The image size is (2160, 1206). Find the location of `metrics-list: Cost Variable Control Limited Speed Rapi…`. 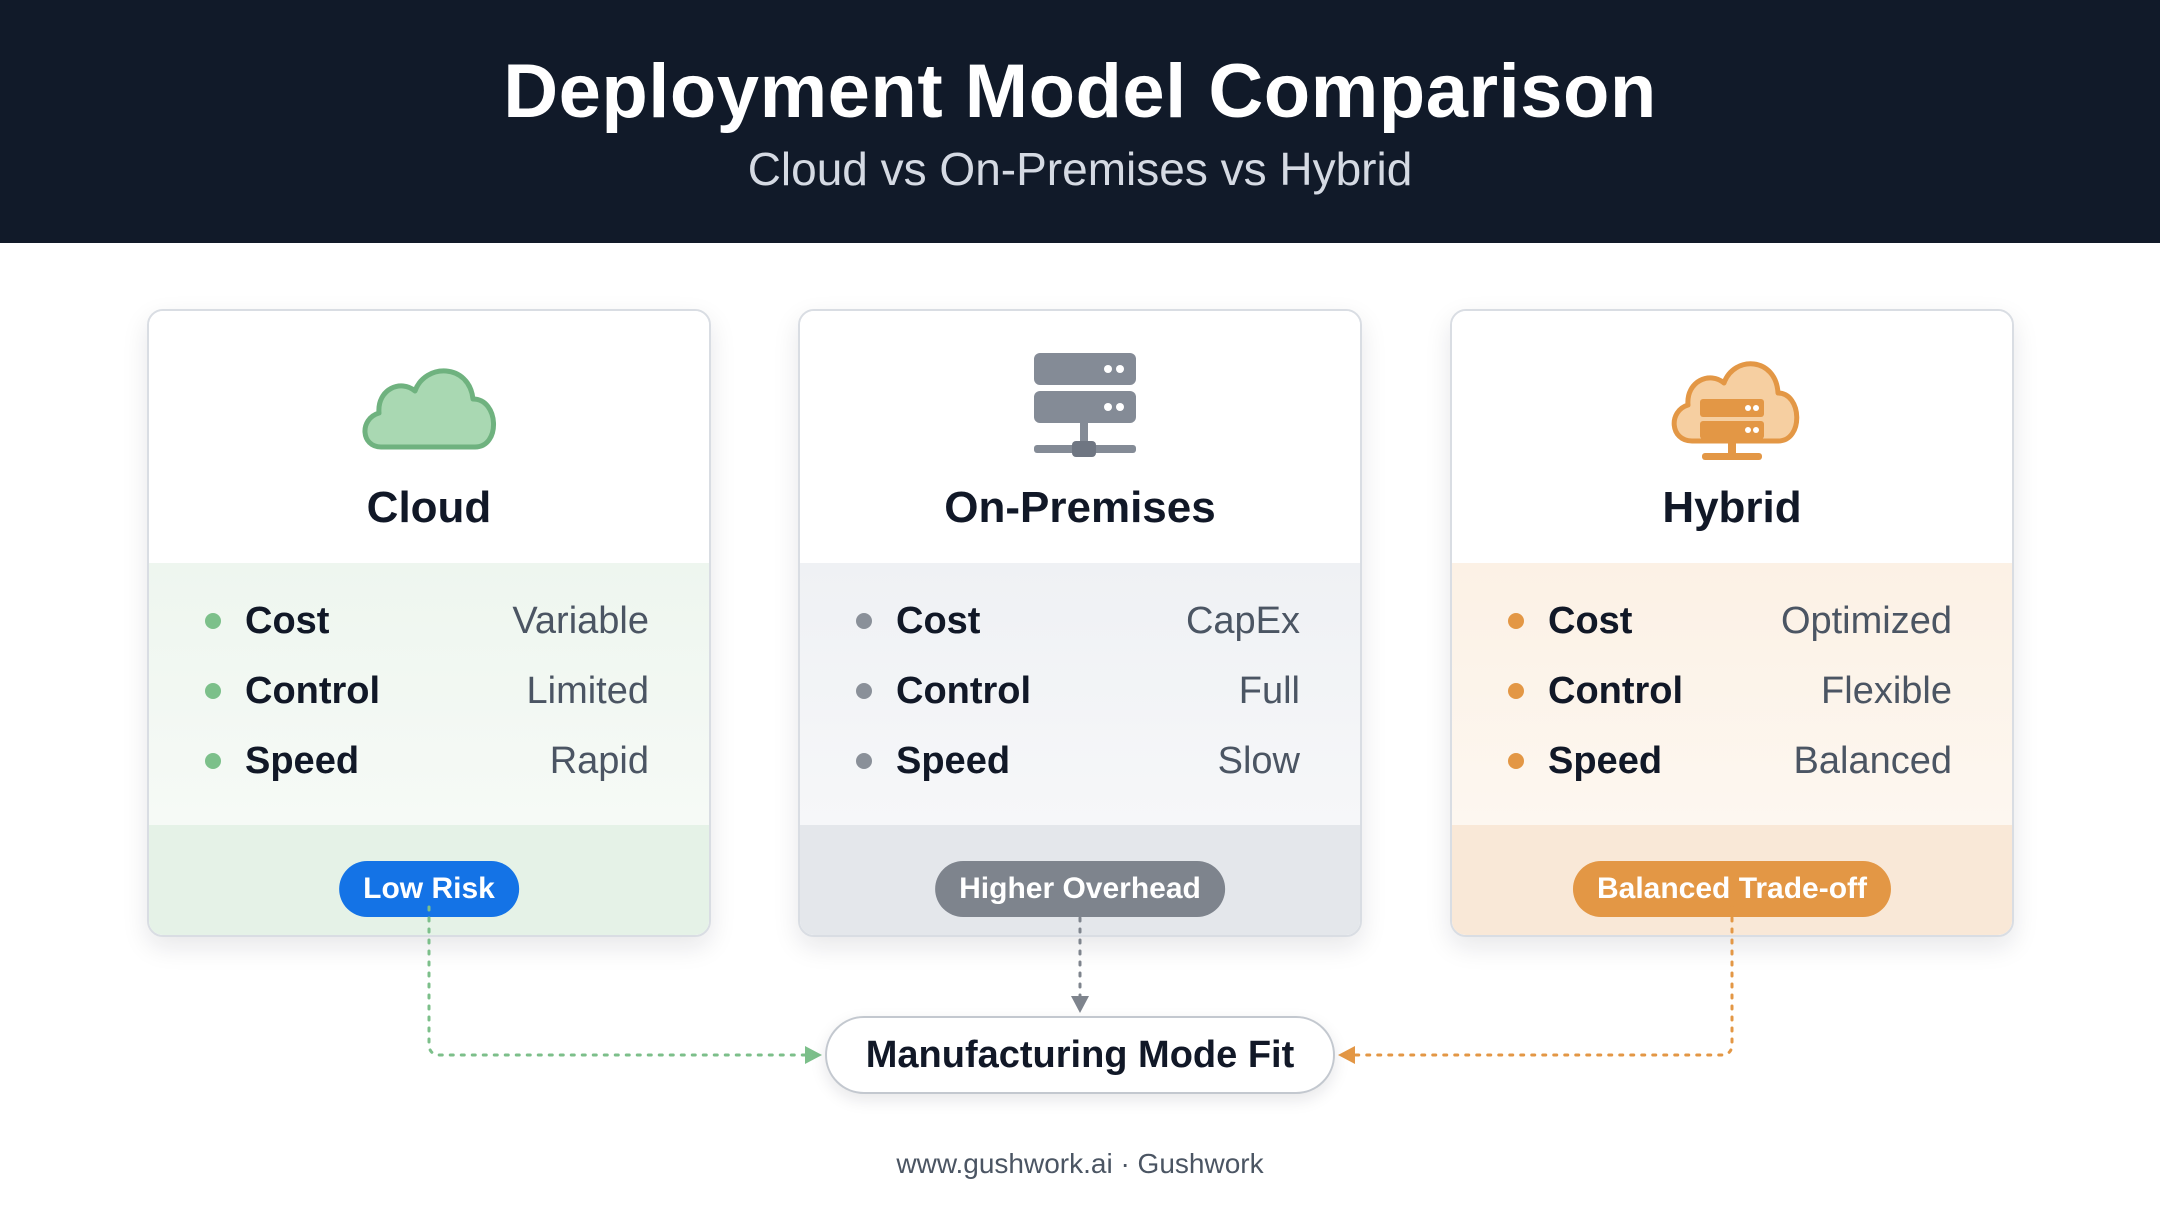

metrics-list: Cost Variable Control Limited Speed Rapi… is located at coordinates (429, 694).